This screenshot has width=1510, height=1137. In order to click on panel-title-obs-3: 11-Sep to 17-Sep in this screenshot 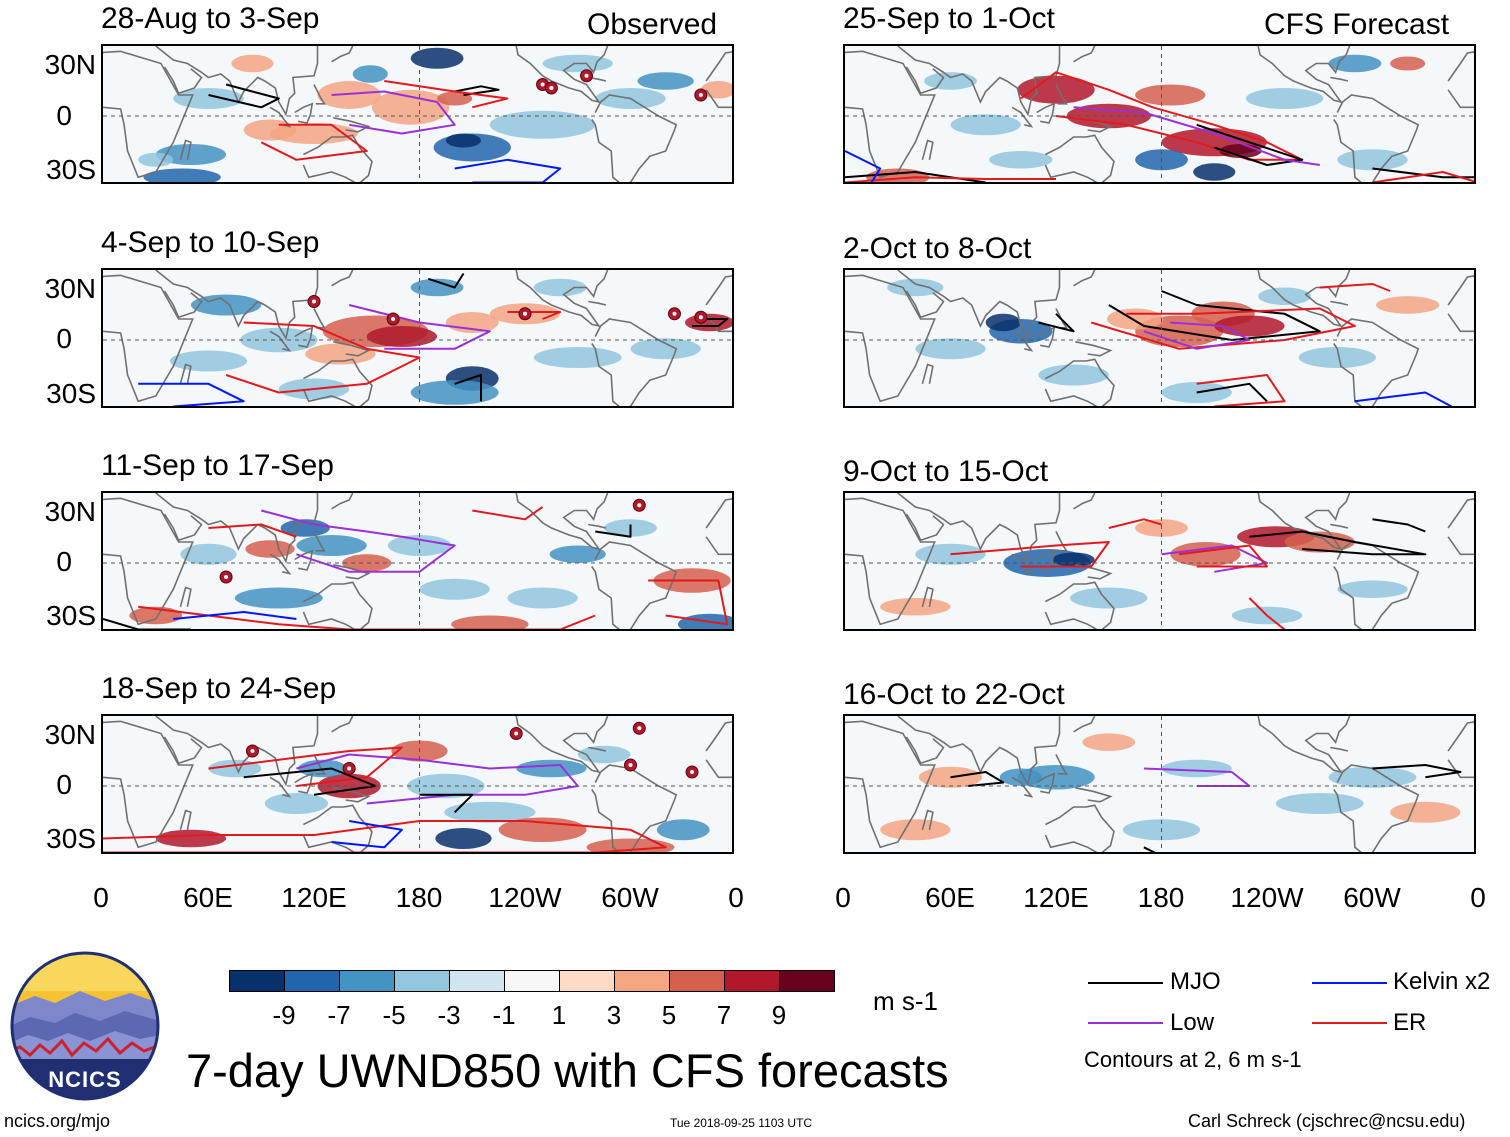, I will do `click(217, 465)`.